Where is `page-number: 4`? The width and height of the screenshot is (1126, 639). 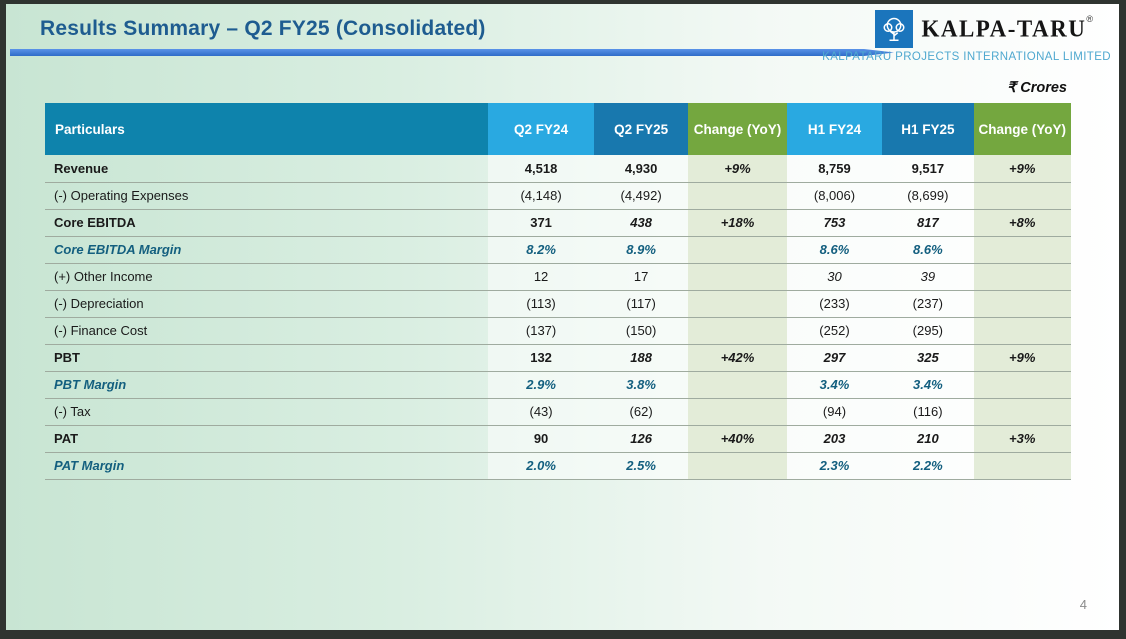 page-number: 4 is located at coordinates (1083, 604).